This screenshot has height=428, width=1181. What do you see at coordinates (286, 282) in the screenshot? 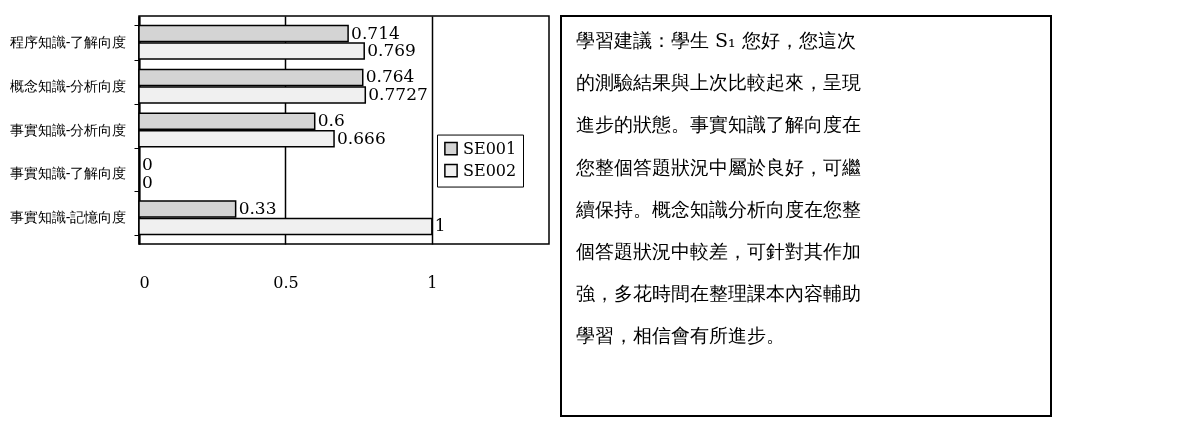
I see `x-tick-label: 0.5` at bounding box center [286, 282].